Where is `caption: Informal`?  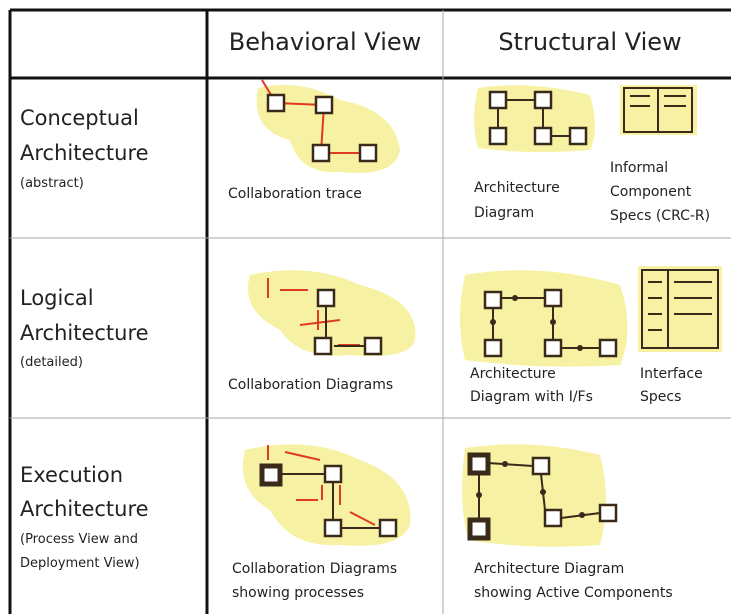
caption: Informal is located at coordinates (639, 168).